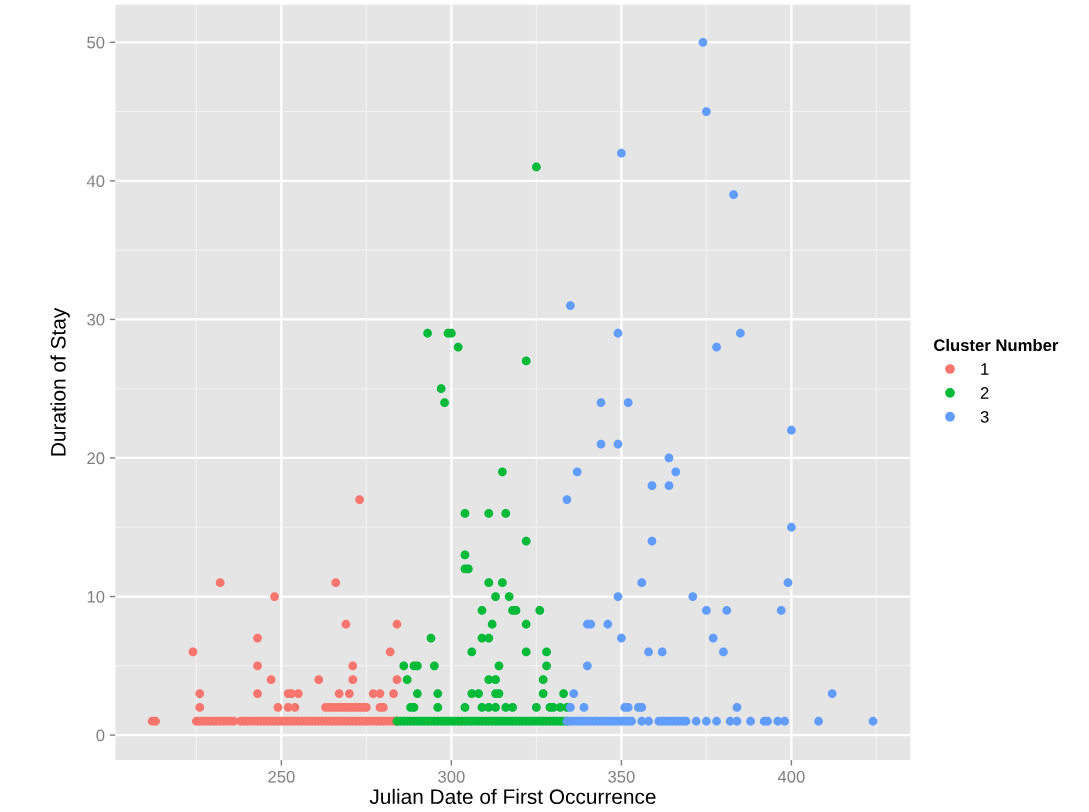 The image size is (1089, 812). Describe the element at coordinates (281, 776) in the screenshot. I see `x-tick-label: 250` at that location.